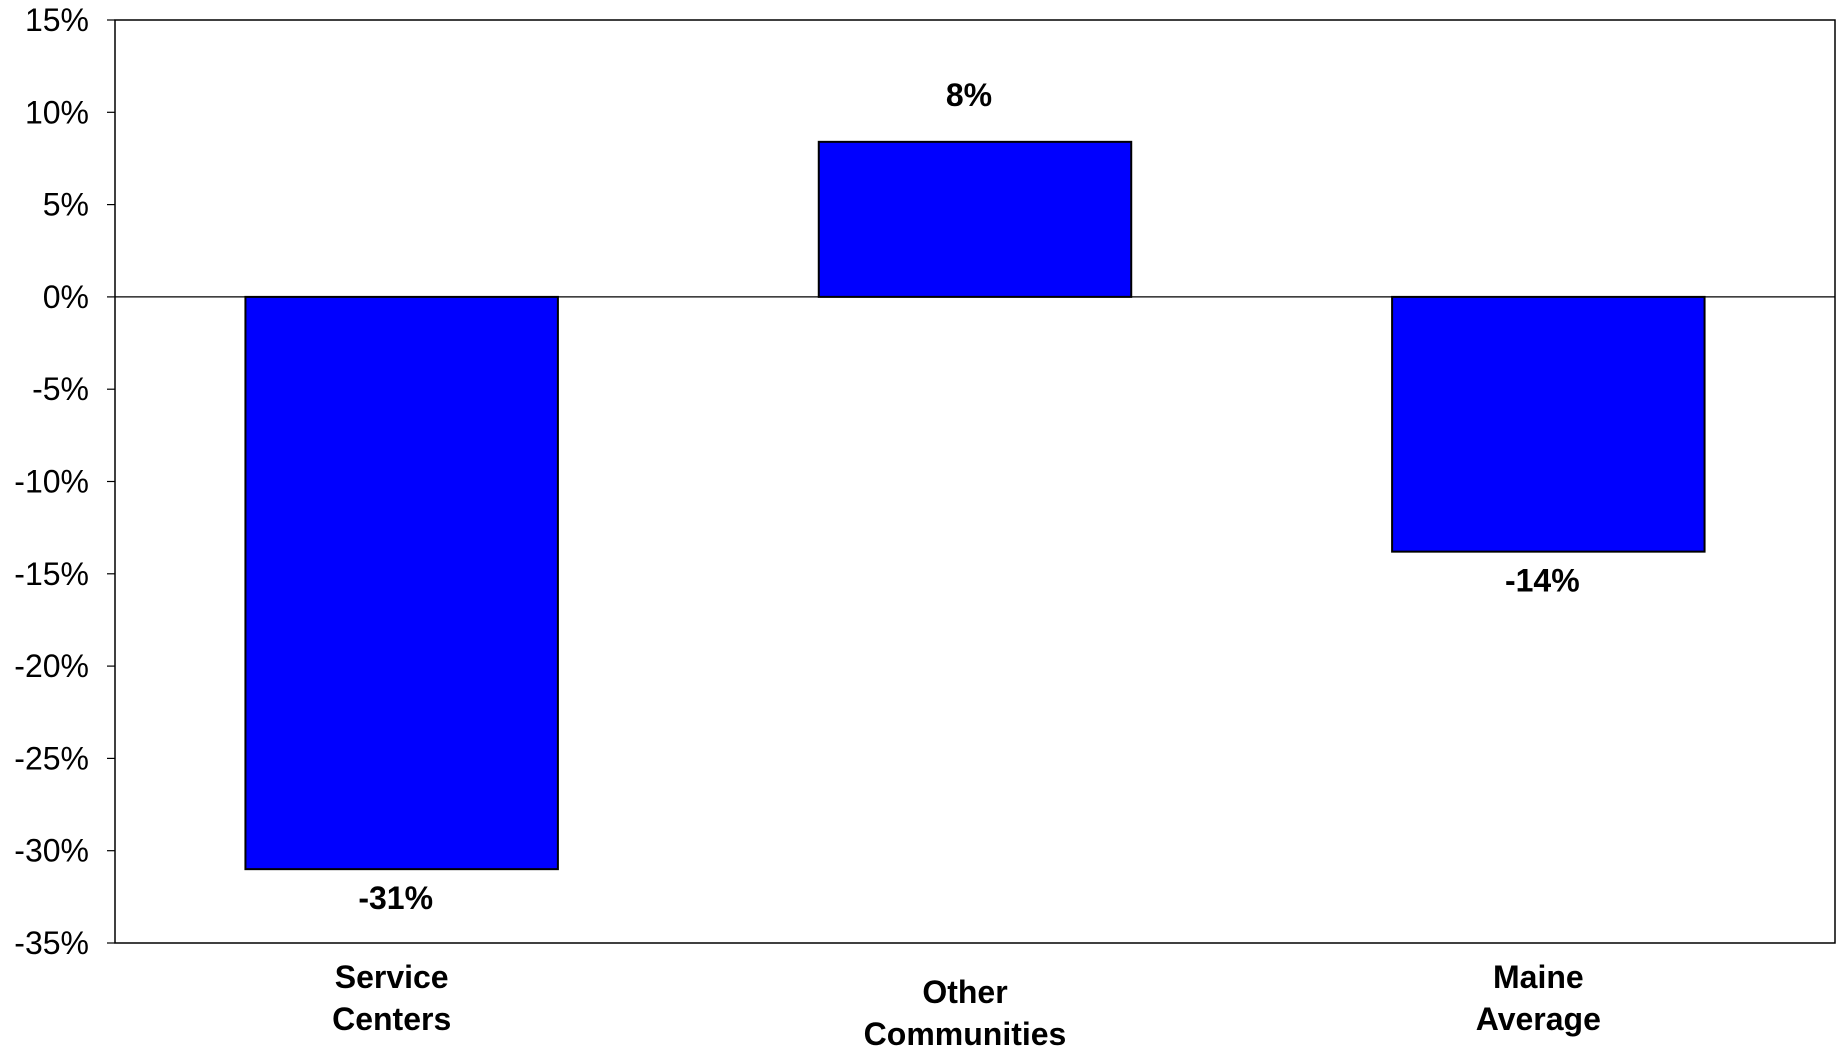 The image size is (1843, 1047). What do you see at coordinates (51, 574) in the screenshot?
I see `y-tick-label: -15%` at bounding box center [51, 574].